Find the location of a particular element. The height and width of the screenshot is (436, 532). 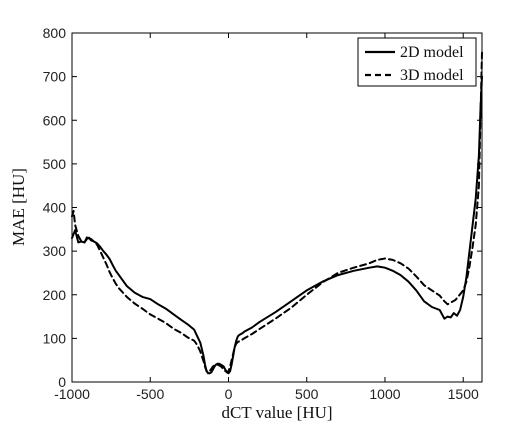

y-axis-title: MAE [HU] is located at coordinates (18, 207).